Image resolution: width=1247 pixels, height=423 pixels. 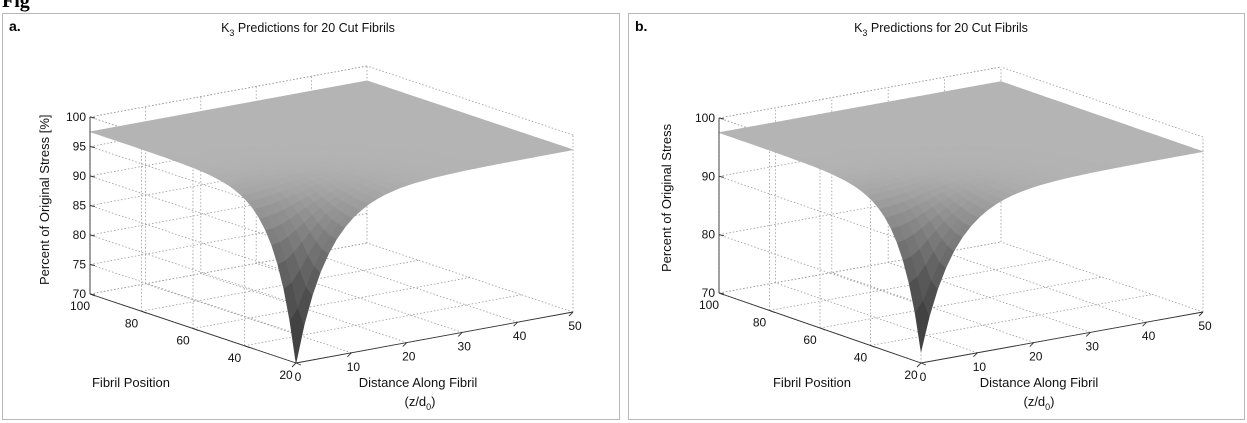 What do you see at coordinates (80, 265) in the screenshot?
I see `z-tick-label: 75` at bounding box center [80, 265].